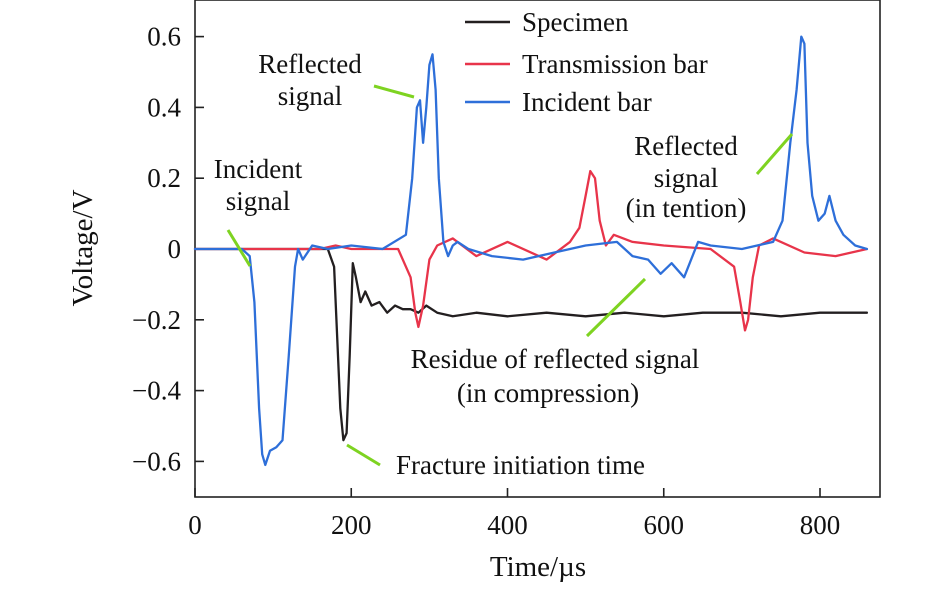 This screenshot has width=945, height=591. What do you see at coordinates (615, 64) in the screenshot?
I see `legend-label-transmission: Transmission bar` at bounding box center [615, 64].